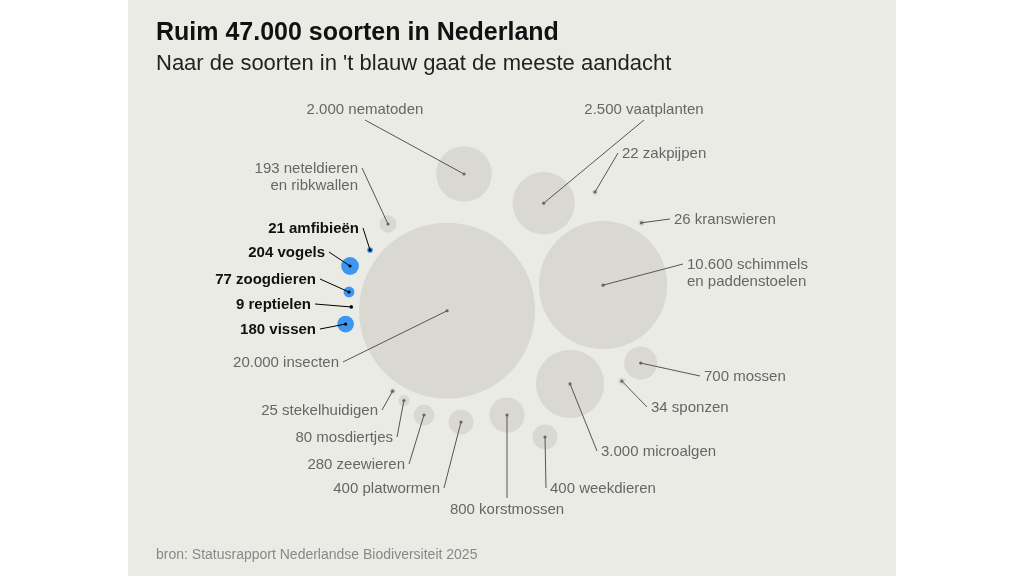  Describe the element at coordinates (354, 436) in the screenshot. I see `category-label: mosdiertjes` at that location.